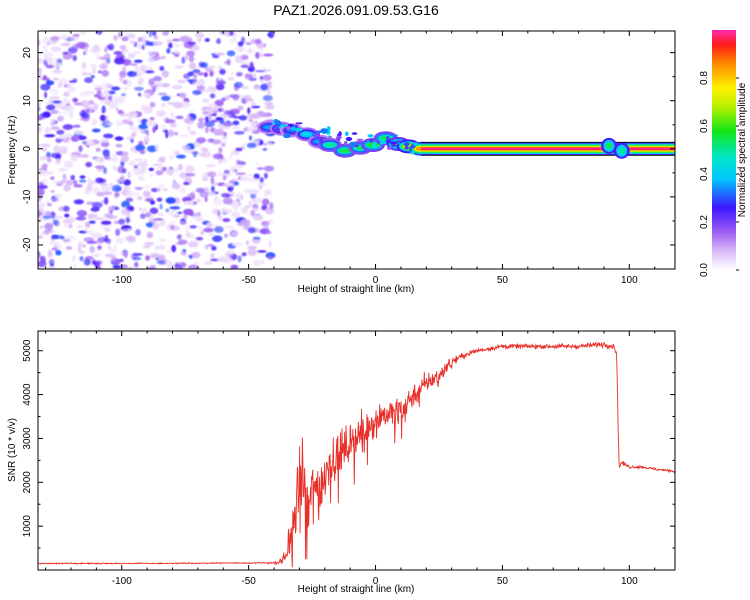 This screenshot has width=750, height=600. Describe the element at coordinates (629, 581) in the screenshot. I see `x-tick-label: 100` at that location.